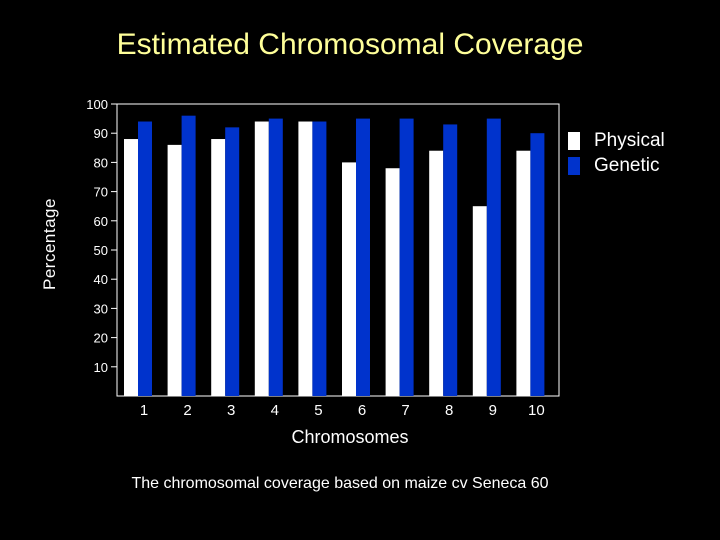 Image resolution: width=720 pixels, height=540 pixels. Describe the element at coordinates (493, 410) in the screenshot. I see `x-tick-label: 9` at that location.